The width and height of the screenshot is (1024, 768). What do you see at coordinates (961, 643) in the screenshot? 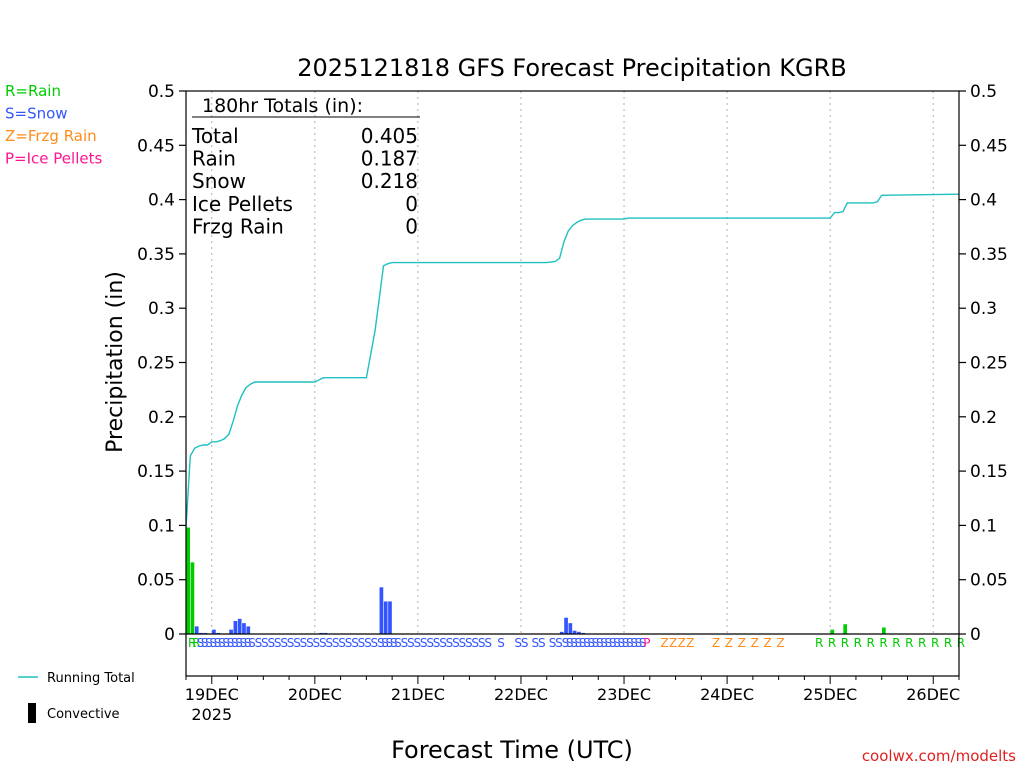
I see `precip-type-mark-101: R` at bounding box center [961, 643].